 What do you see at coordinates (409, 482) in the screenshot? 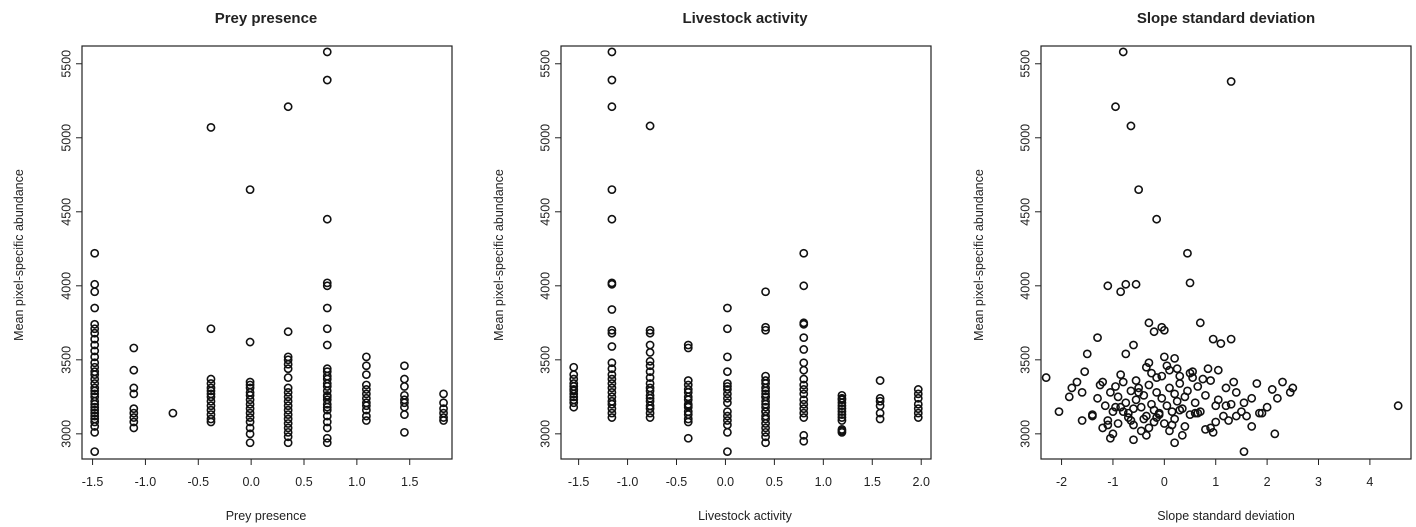
I see `x-tick-label: 1.5` at bounding box center [409, 482].